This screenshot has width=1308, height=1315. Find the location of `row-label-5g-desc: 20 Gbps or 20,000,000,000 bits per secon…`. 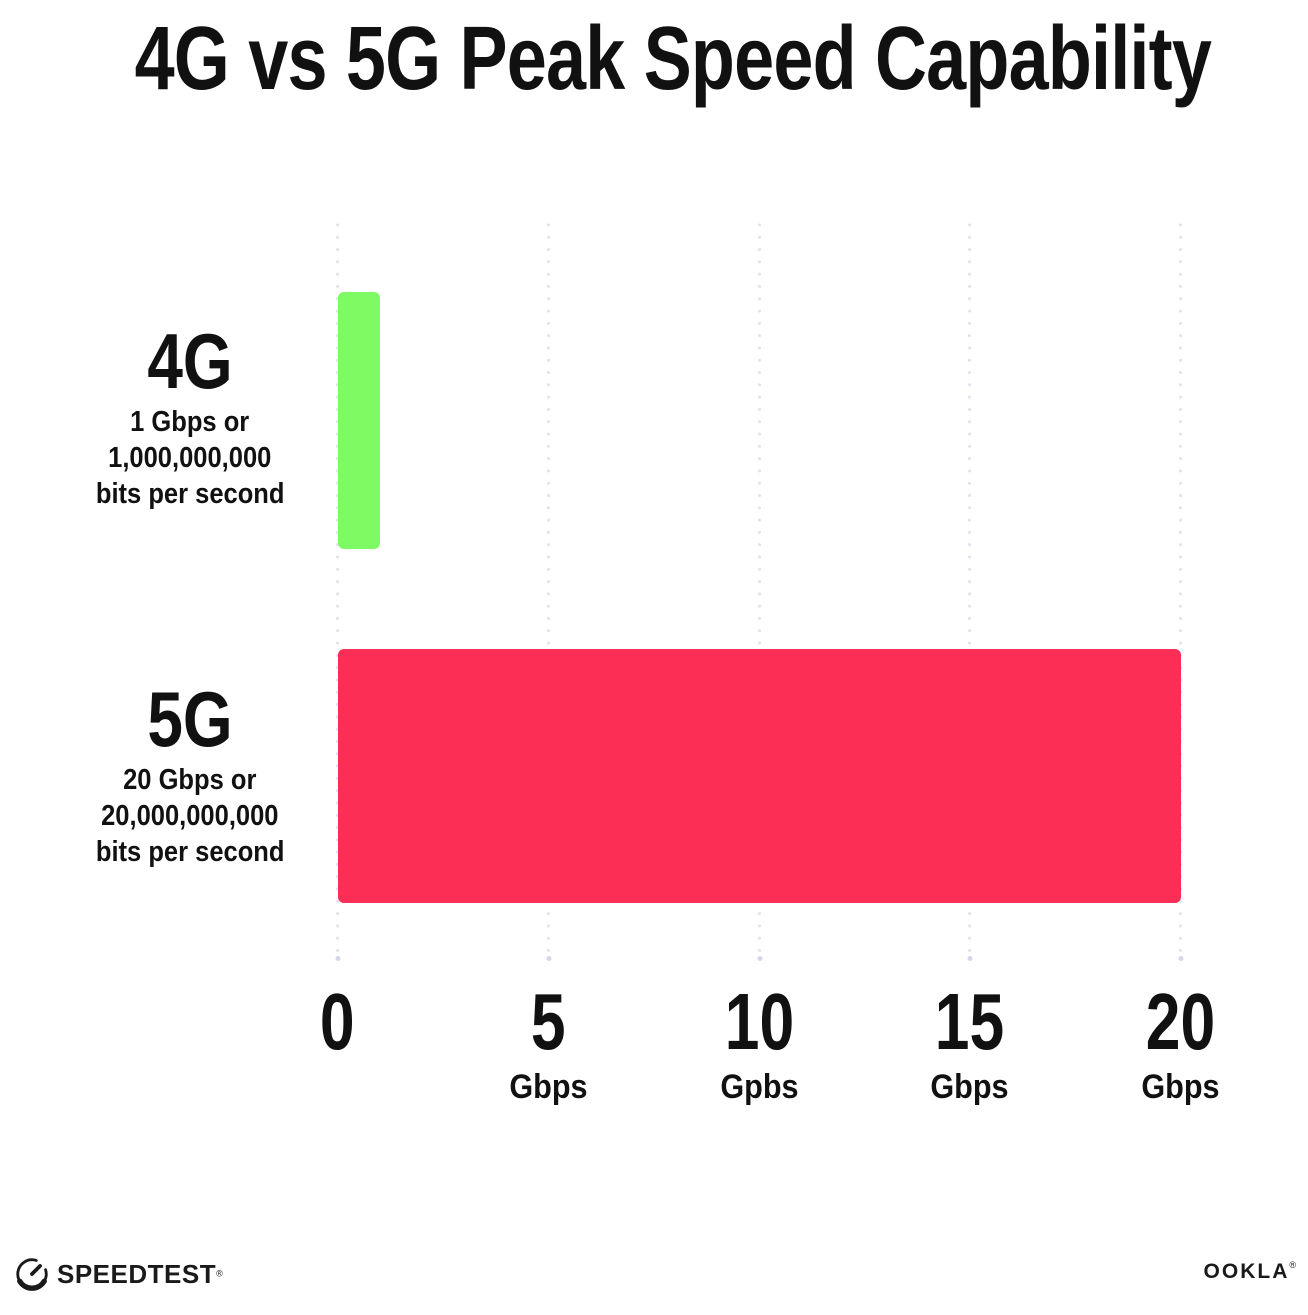

row-label-5g-desc: 20 Gbps or 20,000,000,000 bits per secon… is located at coordinates (190, 816).